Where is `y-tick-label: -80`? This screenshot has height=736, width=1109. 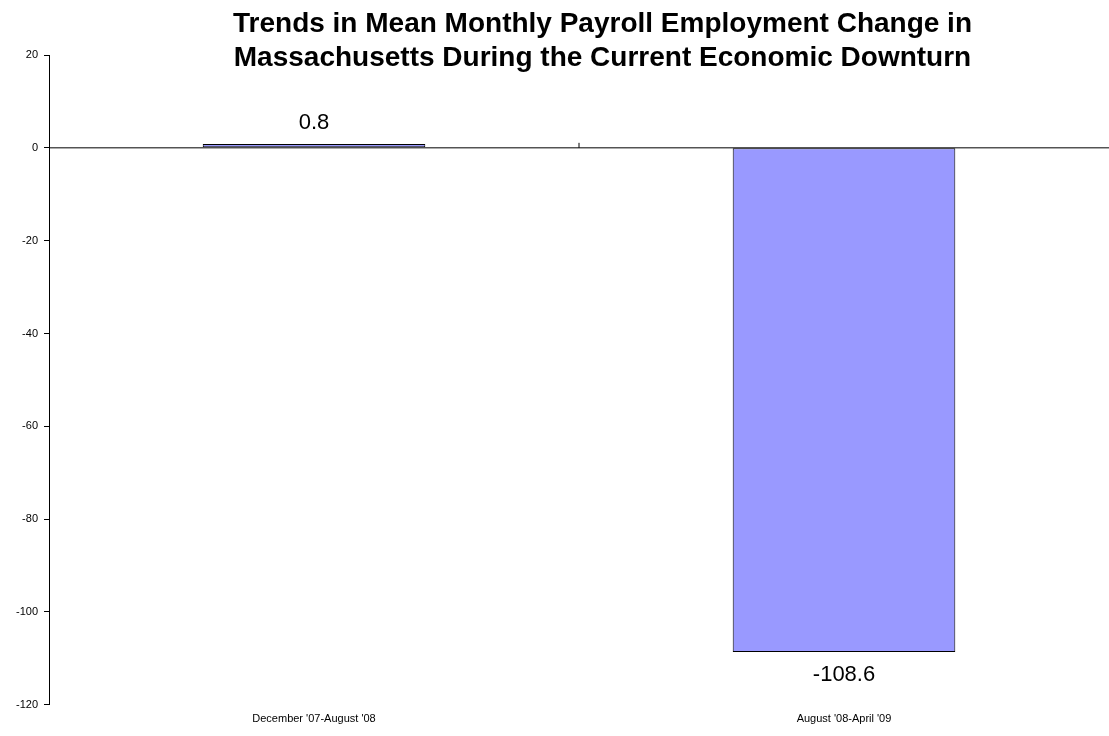
y-tick-label: -80 is located at coordinates (30, 518).